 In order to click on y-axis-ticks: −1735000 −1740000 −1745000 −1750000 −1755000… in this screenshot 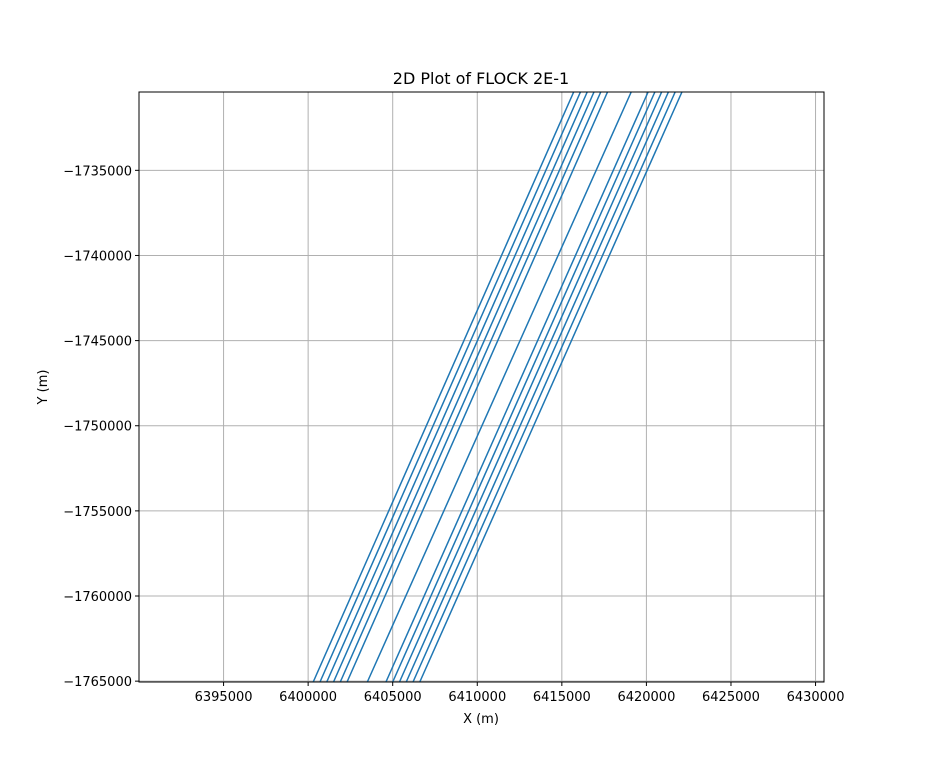, I will do `click(101, 427)`.